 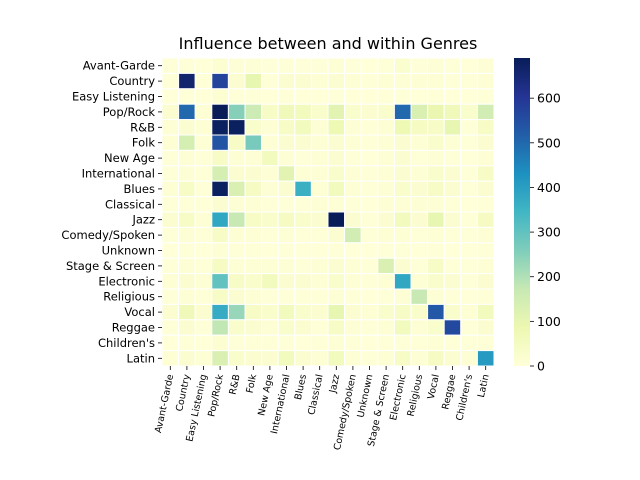 I want to click on heatmap-cell-vocal-electronic, so click(x=402, y=312).